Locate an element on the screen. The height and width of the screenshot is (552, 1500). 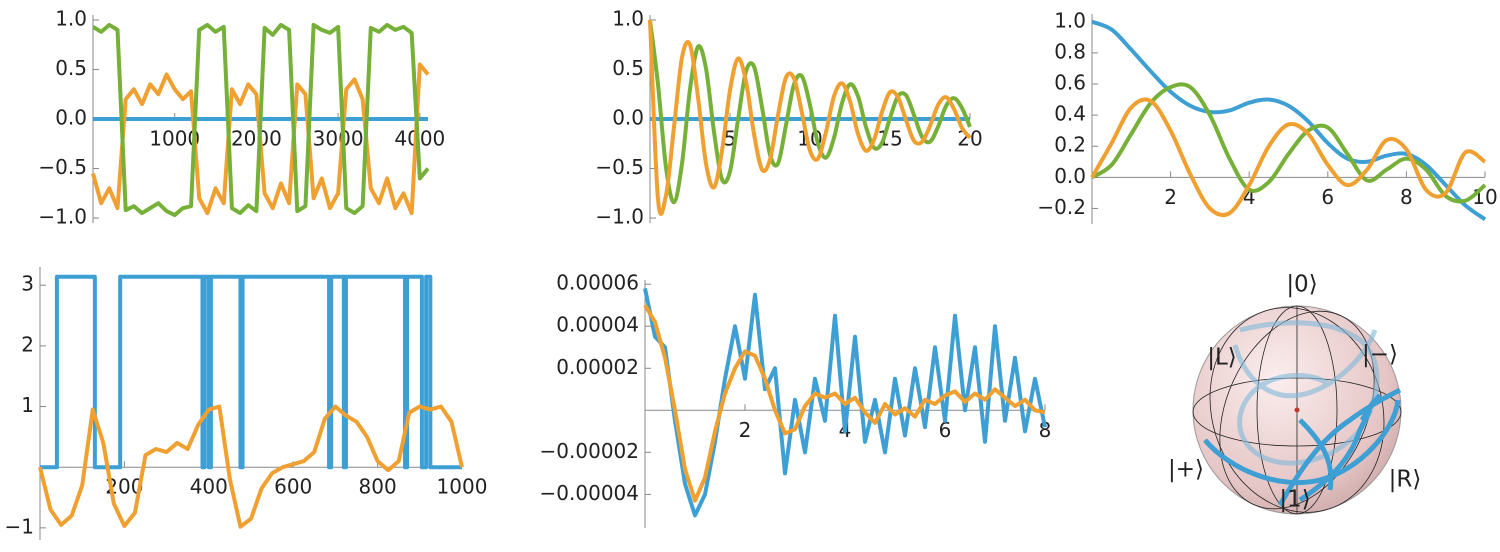
y-tick-label: 0.4 is located at coordinates (1070, 114).